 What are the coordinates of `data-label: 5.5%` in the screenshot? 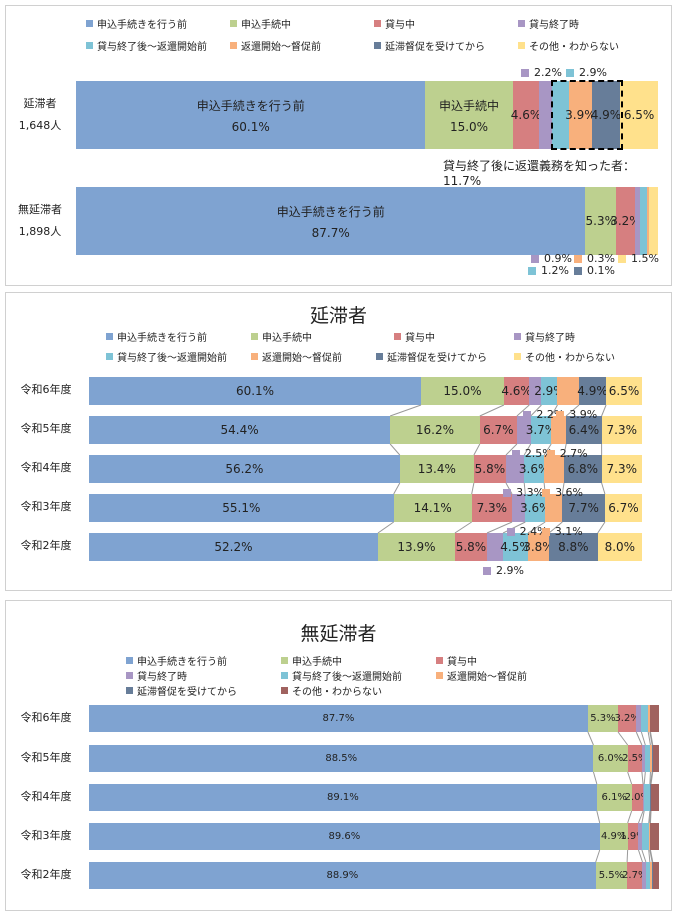 It's located at (611, 875).